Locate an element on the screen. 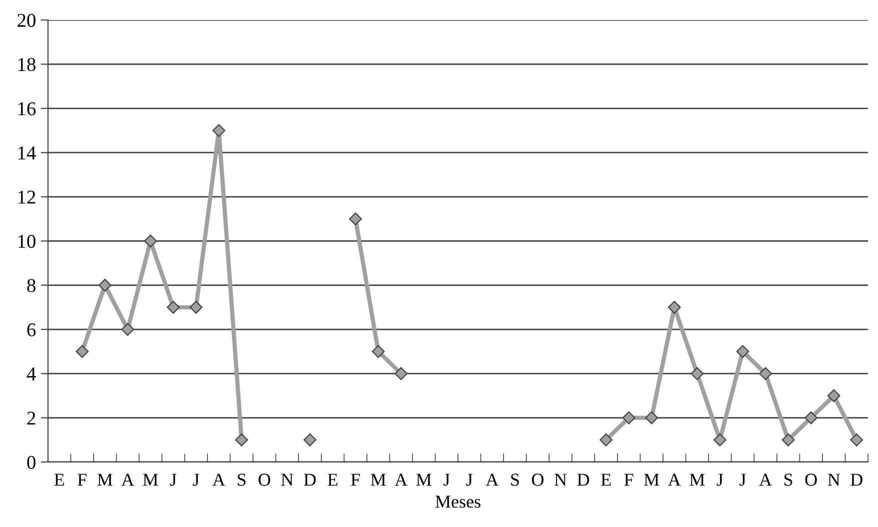  x-axis-title: Meses is located at coordinates (457, 502).